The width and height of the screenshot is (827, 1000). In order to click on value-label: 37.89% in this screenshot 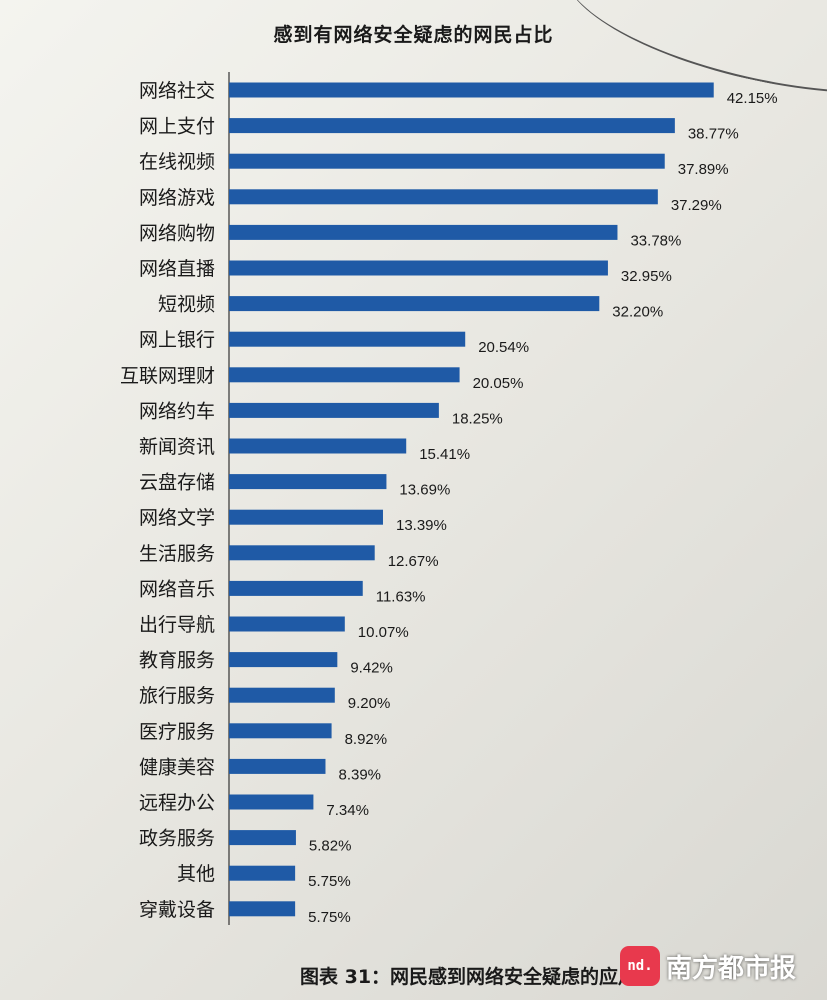, I will do `click(703, 169)`.